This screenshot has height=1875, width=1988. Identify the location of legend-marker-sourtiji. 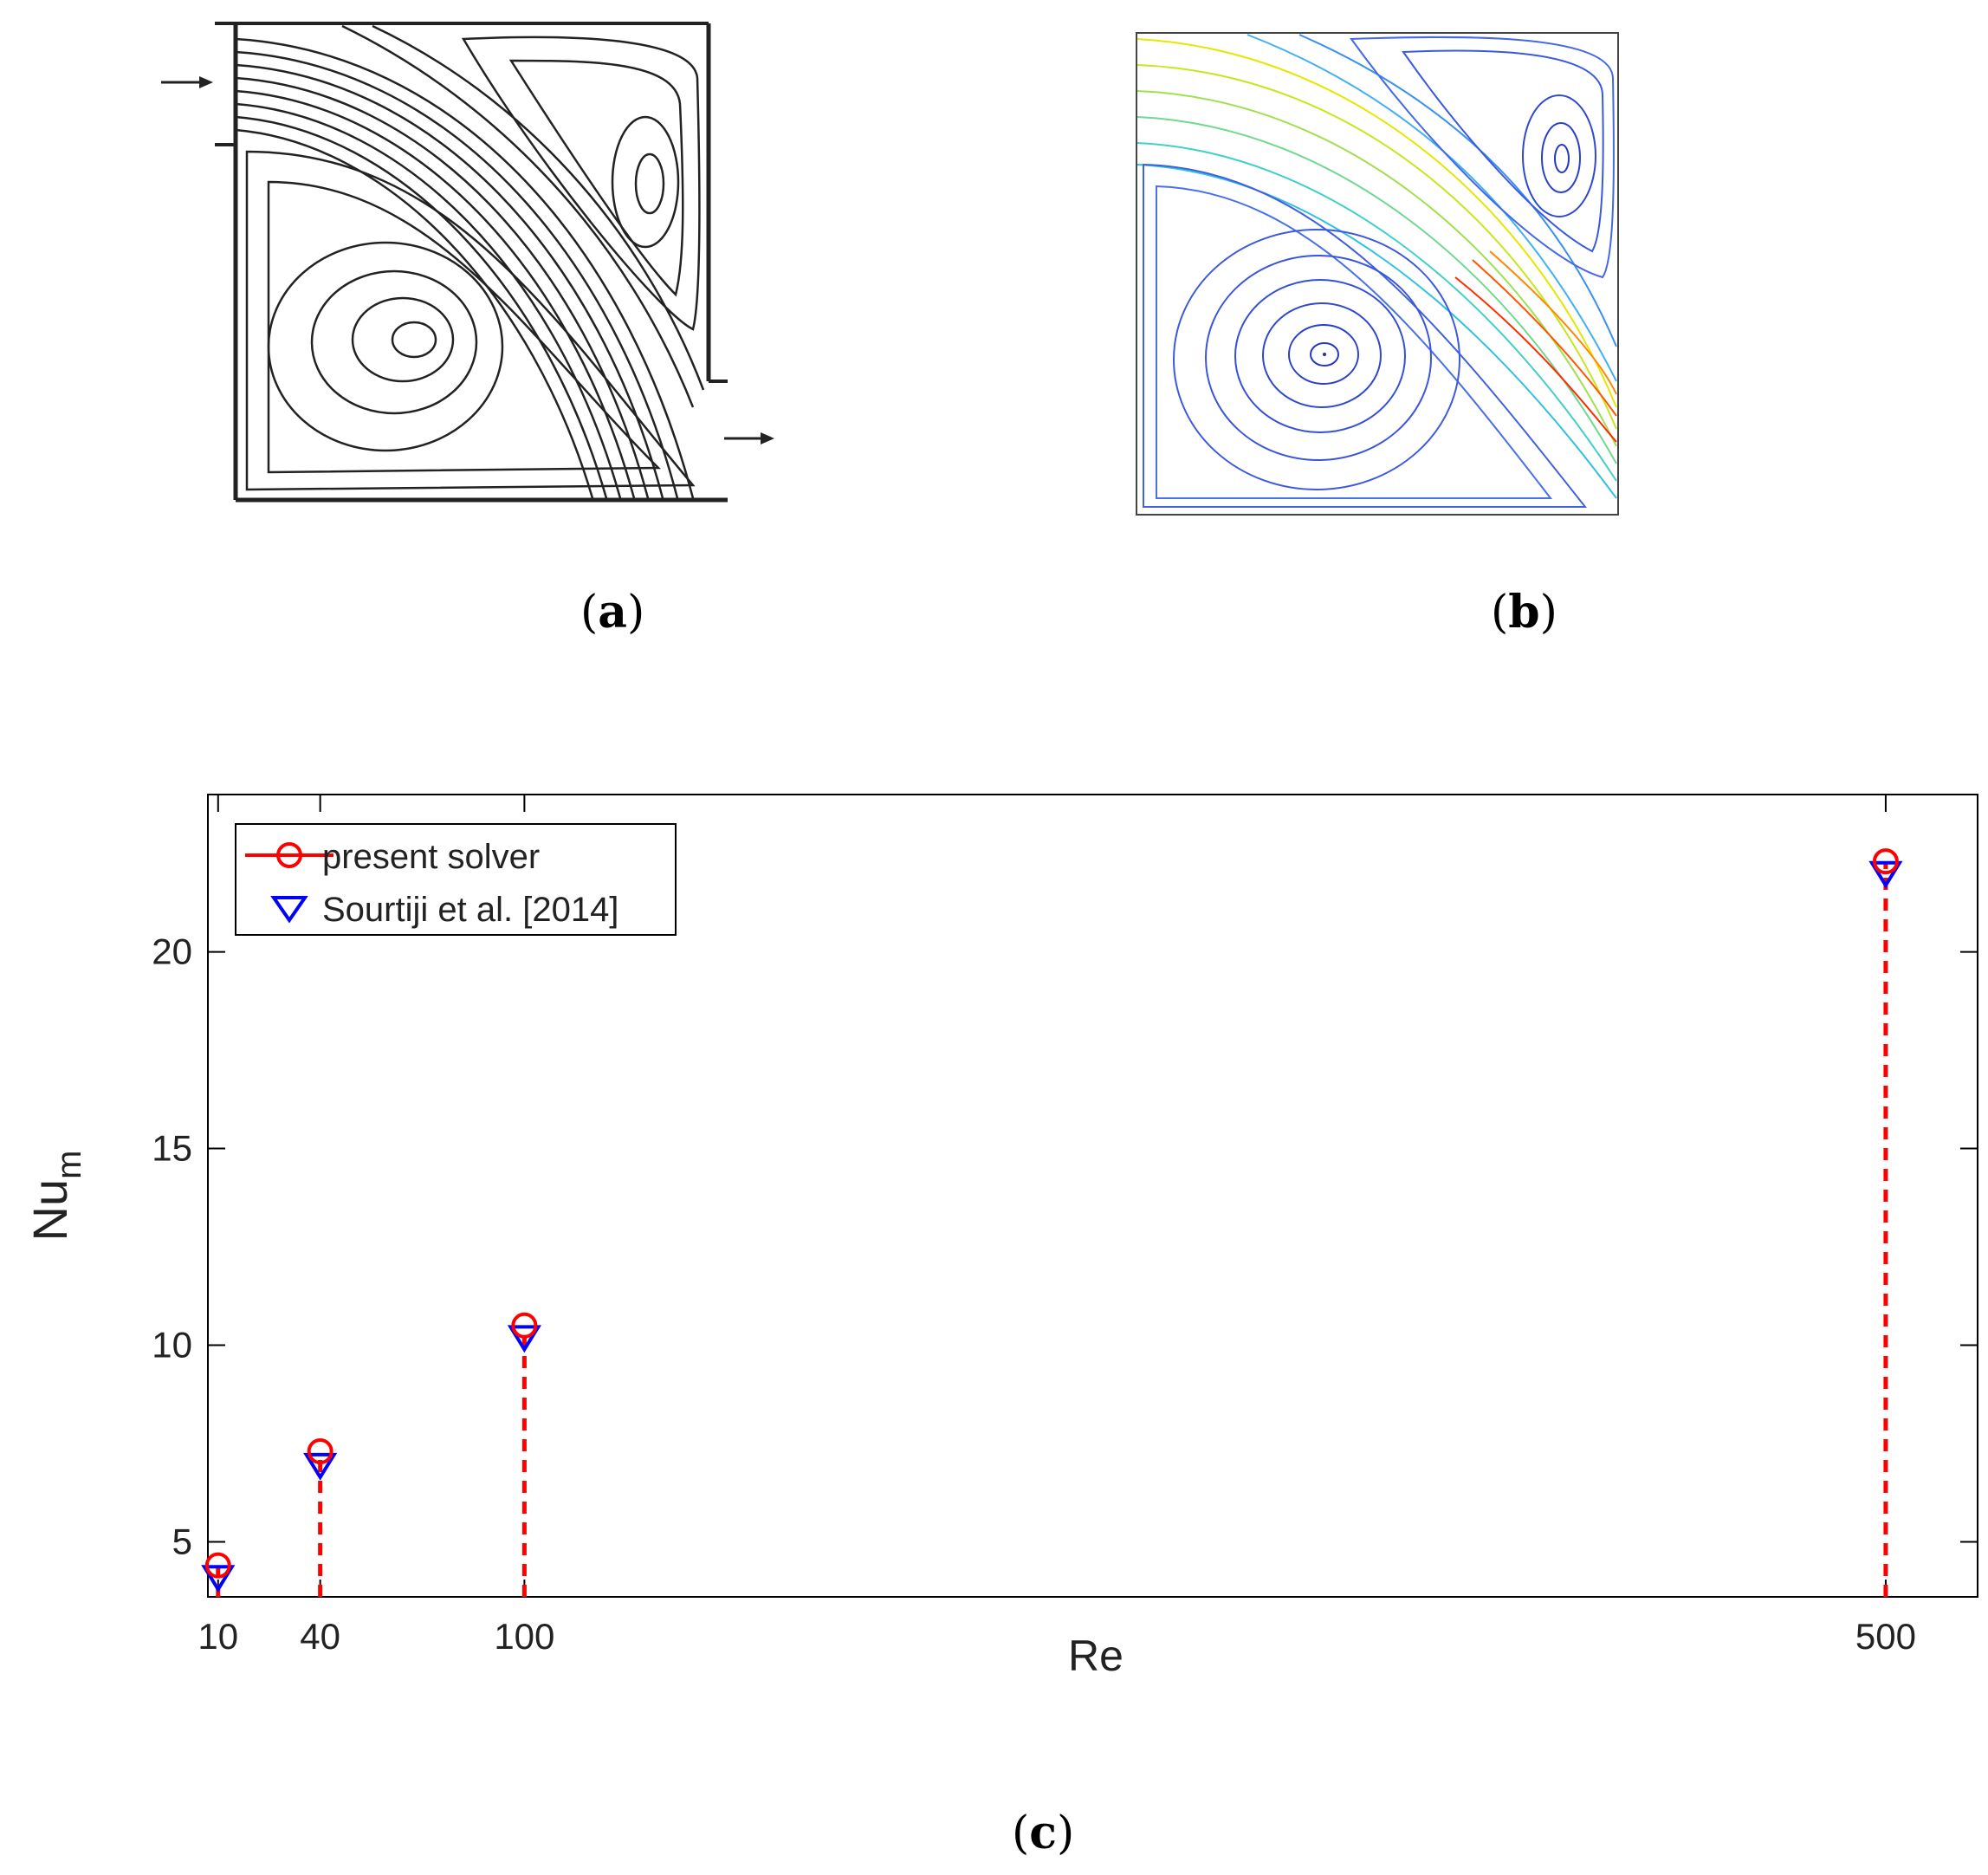
(289, 910).